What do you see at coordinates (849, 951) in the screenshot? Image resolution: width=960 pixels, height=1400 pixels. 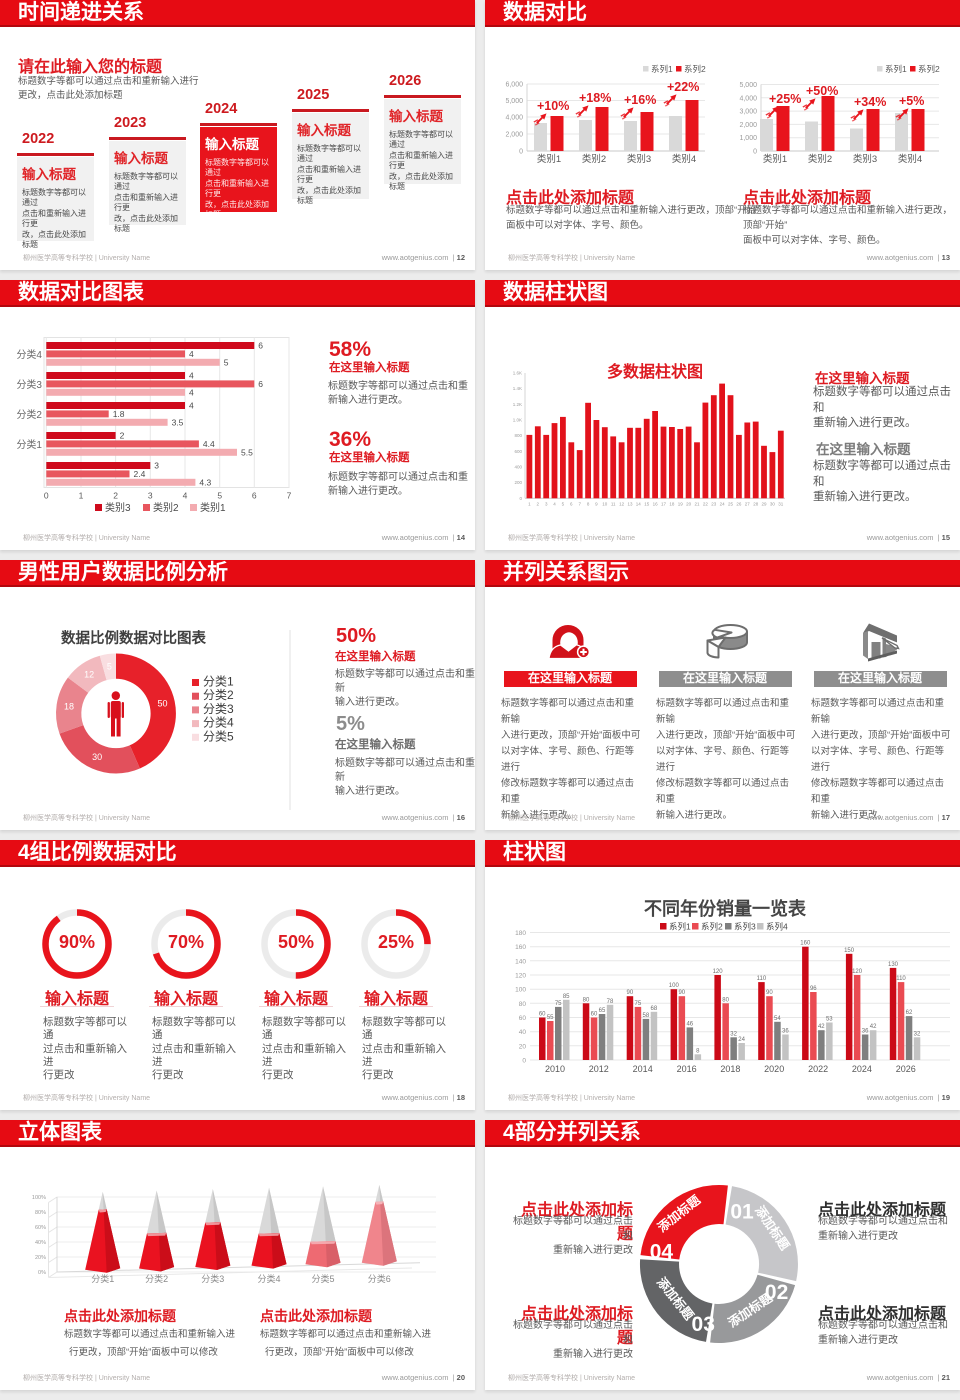 I see `svg-text: 150` at bounding box center [849, 951].